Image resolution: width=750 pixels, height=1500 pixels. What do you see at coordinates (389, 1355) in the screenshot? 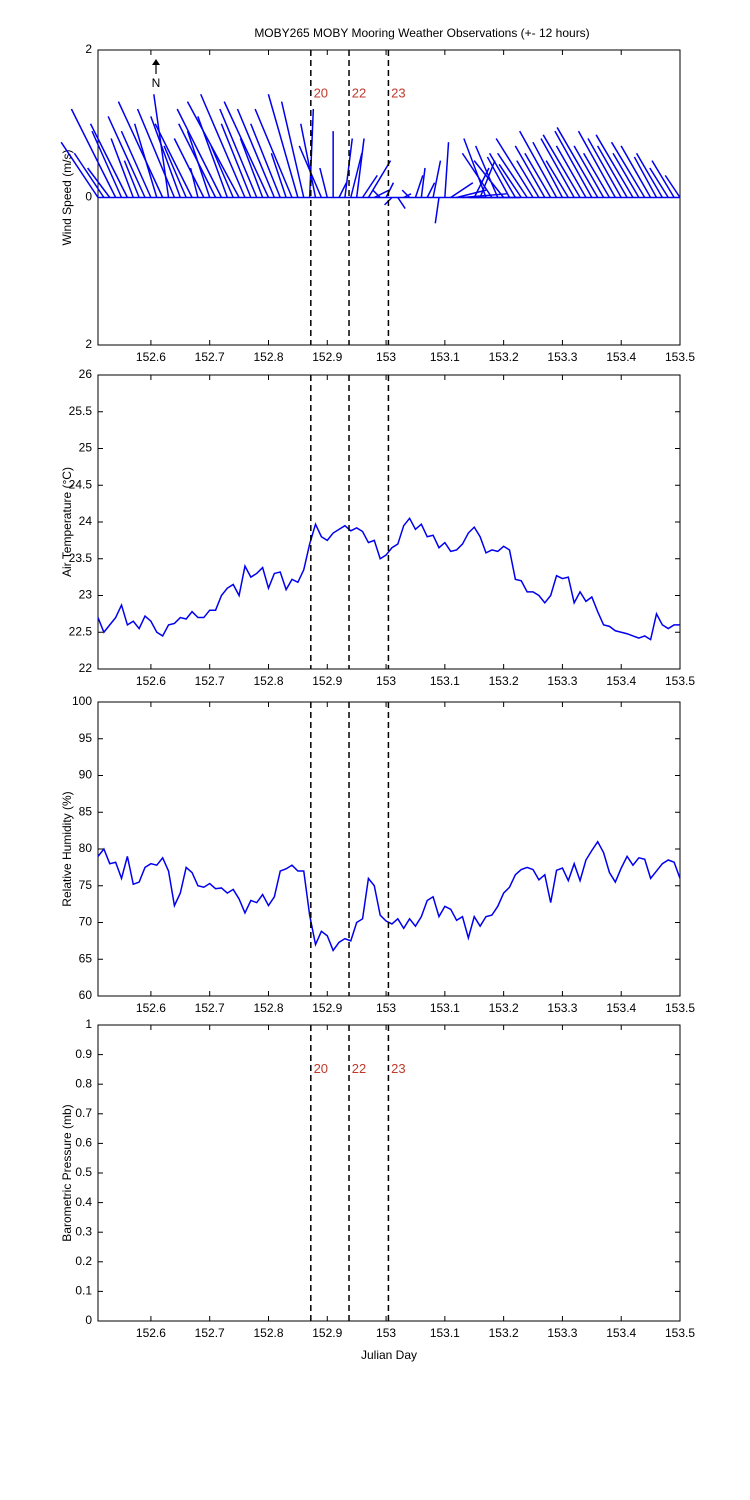
I see `x-axis-label: Julian Day` at bounding box center [389, 1355].